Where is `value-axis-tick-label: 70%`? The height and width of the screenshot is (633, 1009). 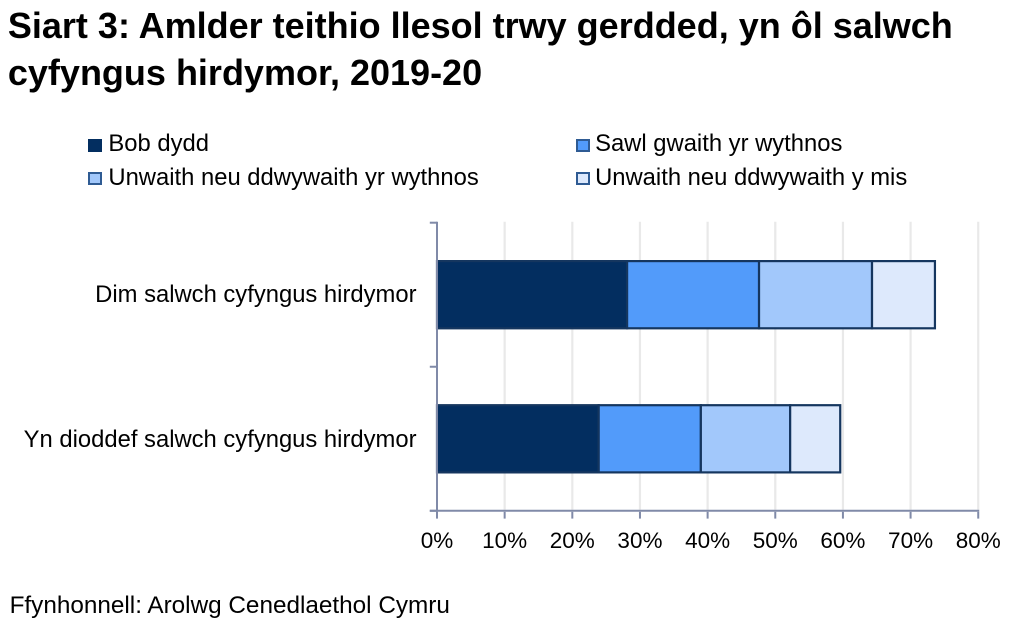 value-axis-tick-label: 70% is located at coordinates (911, 540).